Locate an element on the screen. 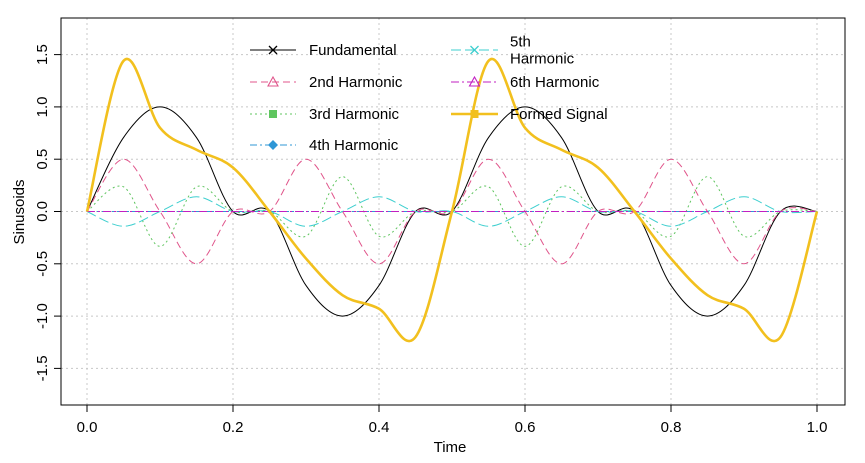 This screenshot has width=865, height=463. x-axis: 0.0 0.2 0.4 0.6 0.8 1.0 is located at coordinates (452, 420).